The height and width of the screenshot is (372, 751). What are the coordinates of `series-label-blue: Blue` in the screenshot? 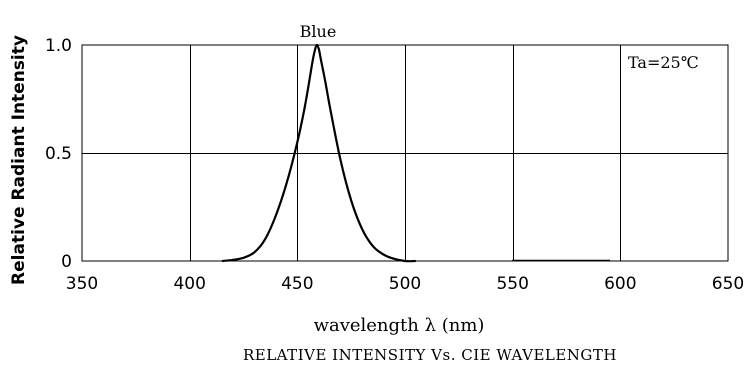 It's located at (318, 31).